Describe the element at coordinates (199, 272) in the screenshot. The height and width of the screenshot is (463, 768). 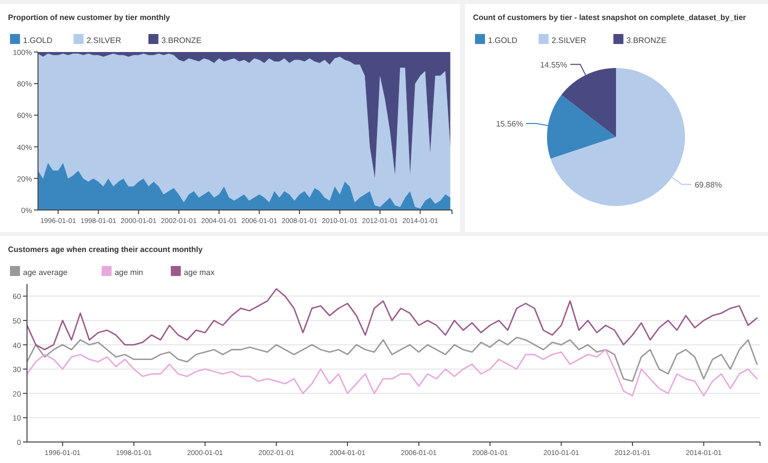
I see `legend-label: age max` at that location.